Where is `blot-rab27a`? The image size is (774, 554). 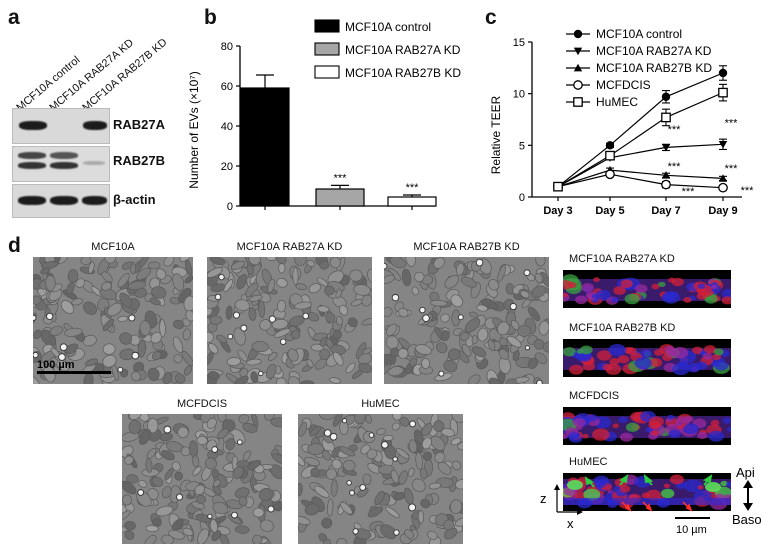
blot-rab27a is located at coordinates (61, 126).